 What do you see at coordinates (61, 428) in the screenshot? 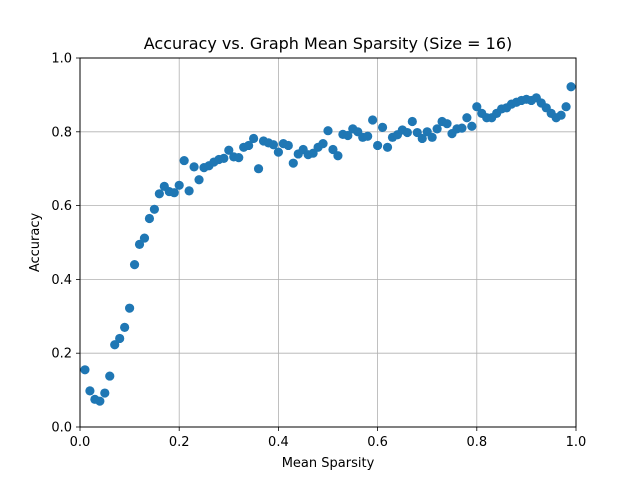
I see `y-tick-label: 0.0` at bounding box center [61, 428].